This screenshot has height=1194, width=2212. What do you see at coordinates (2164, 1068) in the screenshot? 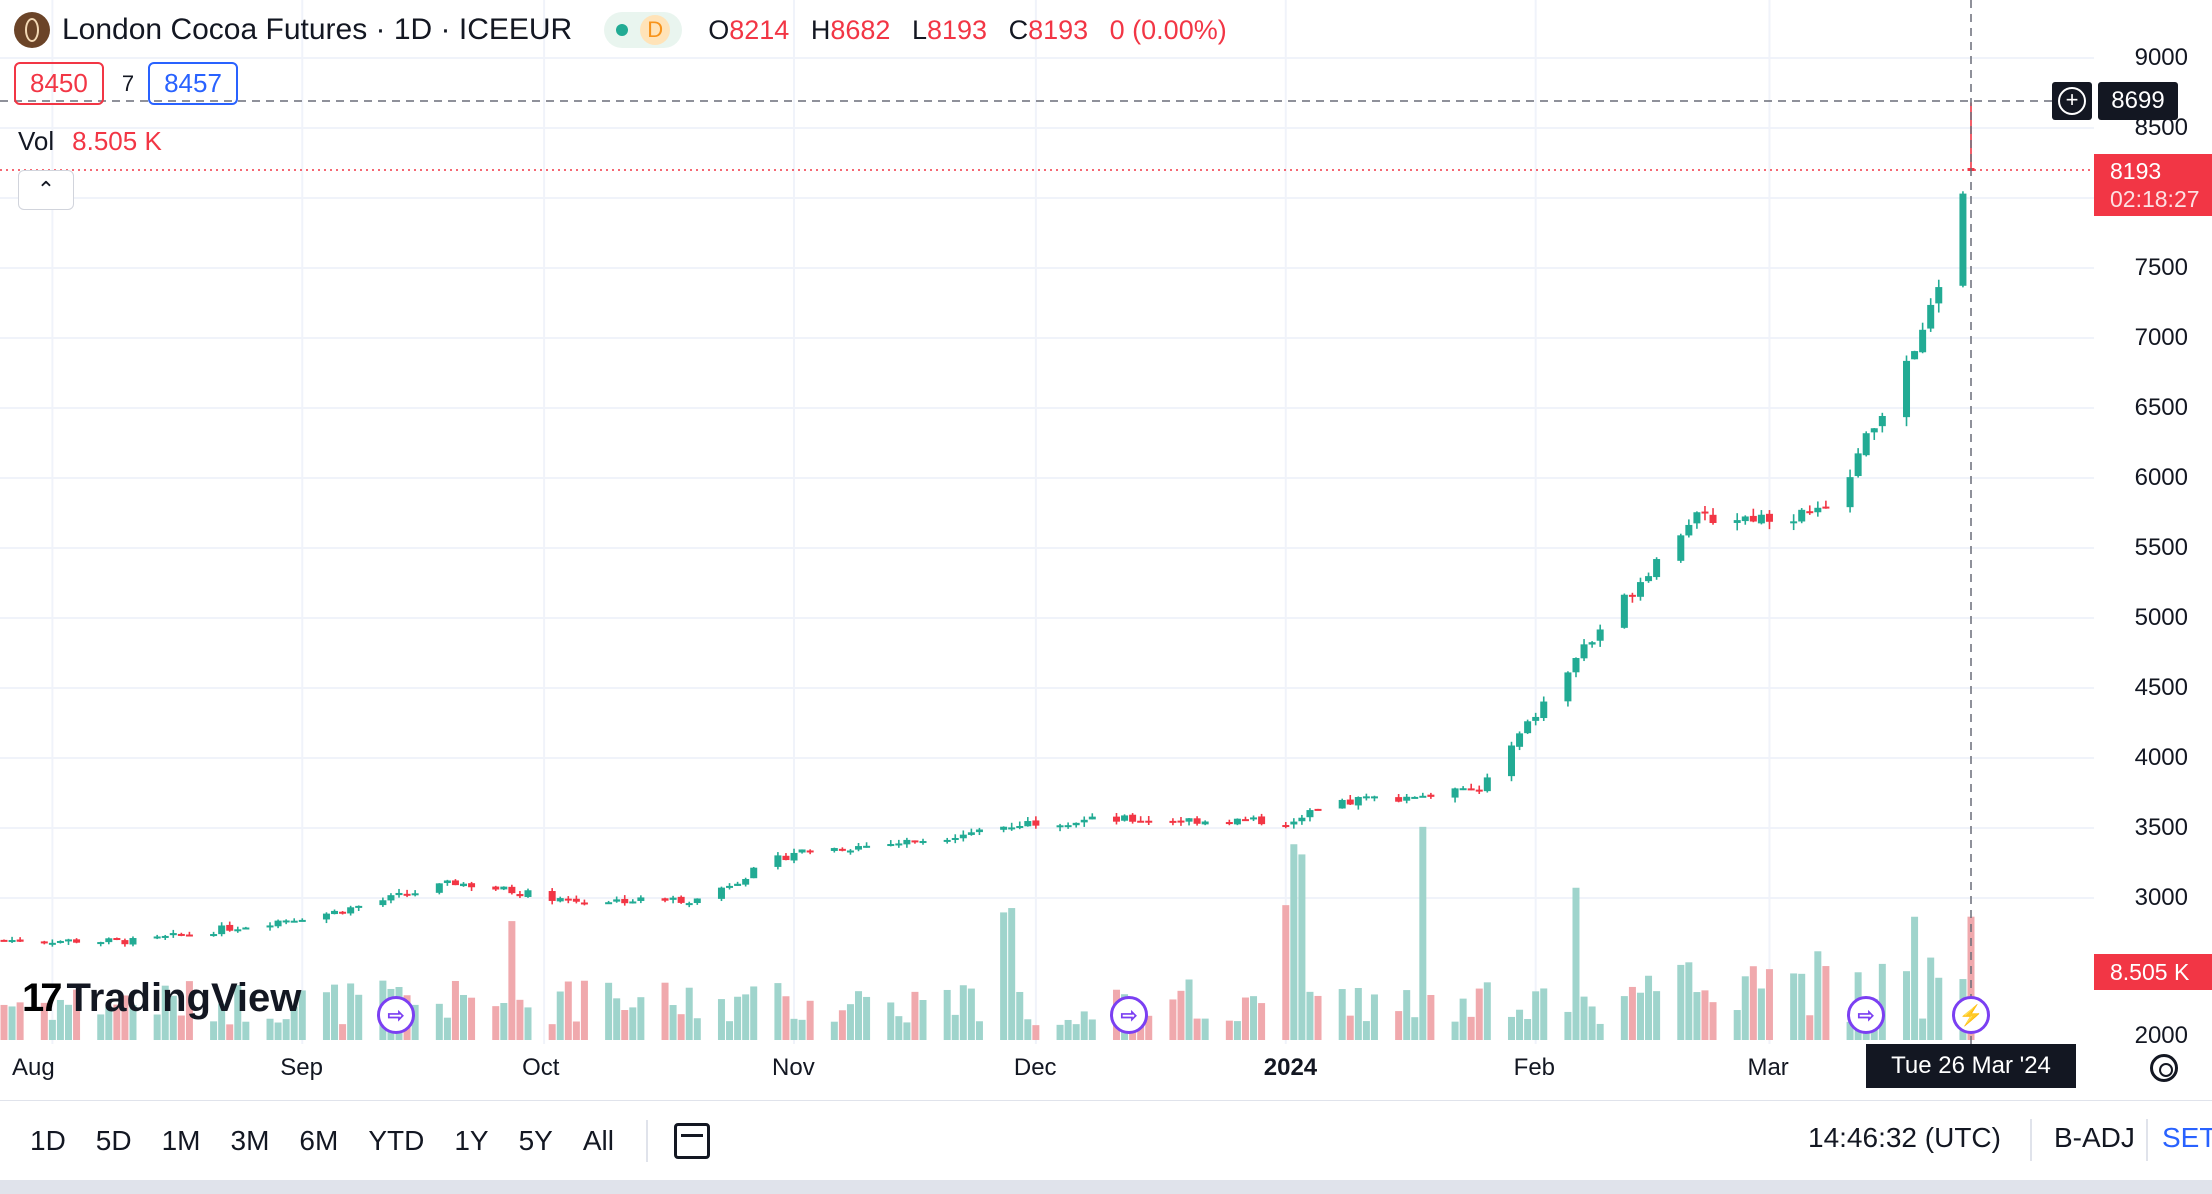
I see `gear-icon` at bounding box center [2164, 1068].